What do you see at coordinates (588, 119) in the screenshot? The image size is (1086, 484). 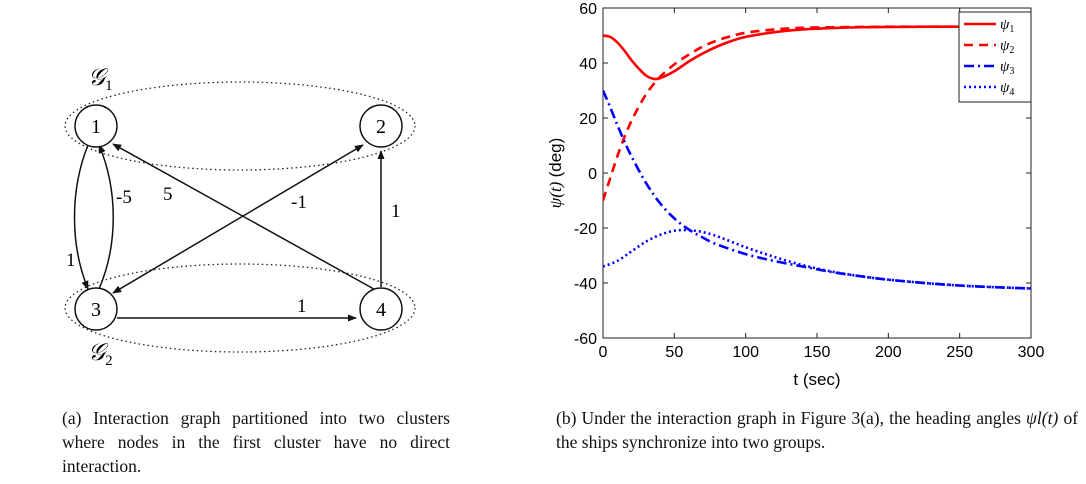 I see `y-tick-label: 20` at bounding box center [588, 119].